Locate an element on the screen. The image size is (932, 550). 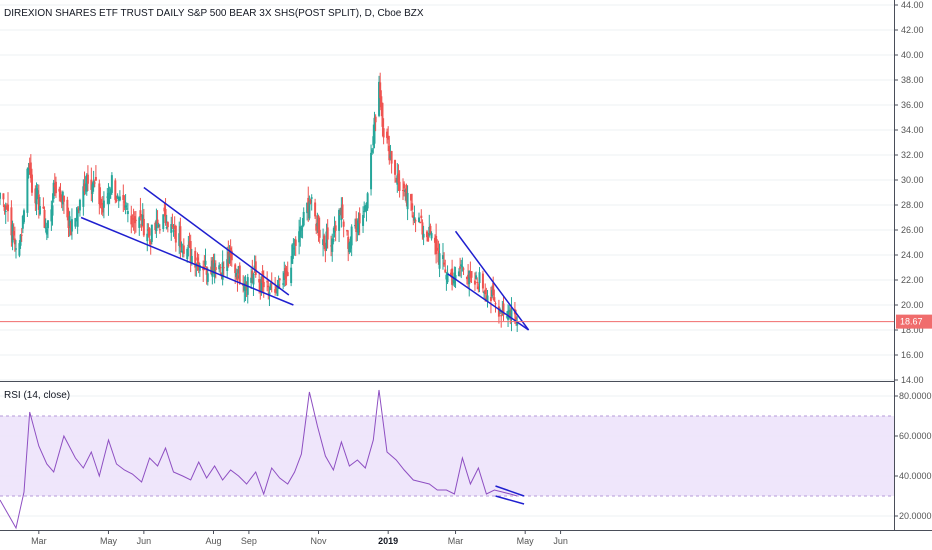
rsi-tick-label: 80.0000 is located at coordinates (915, 396).